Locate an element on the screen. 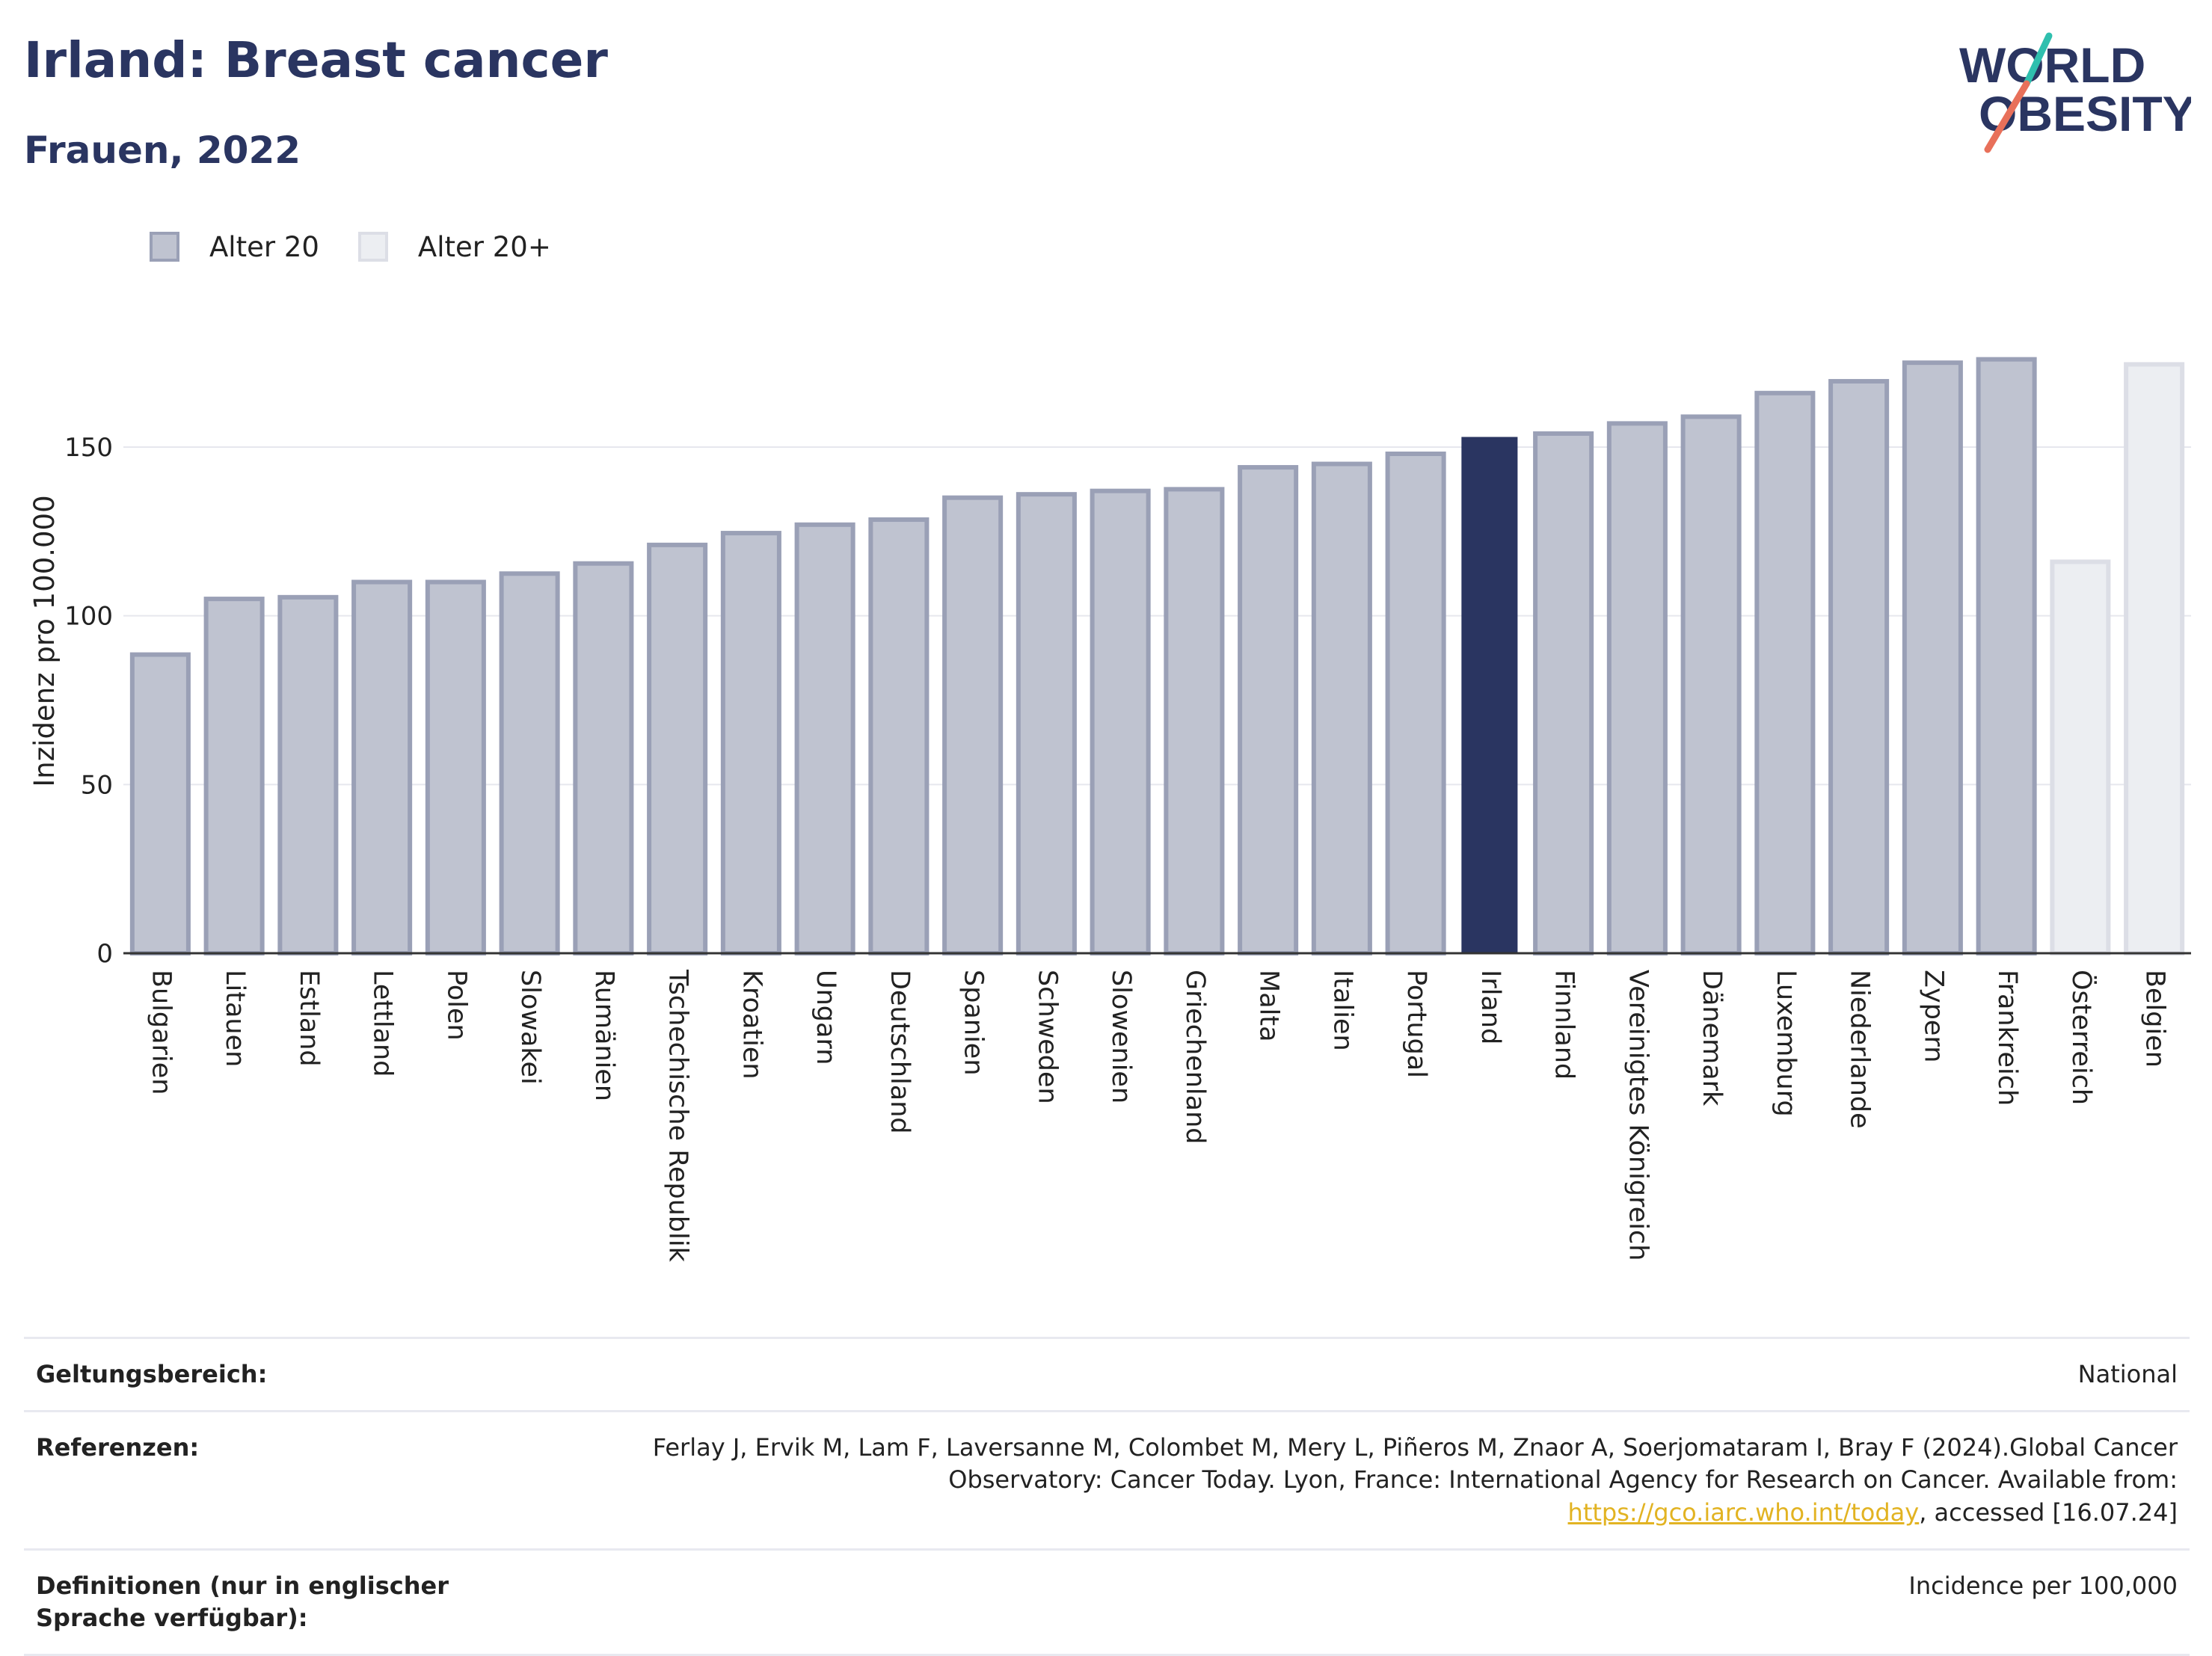 This screenshot has height=1656, width=2212. bar-schweden is located at coordinates (1046, 723).